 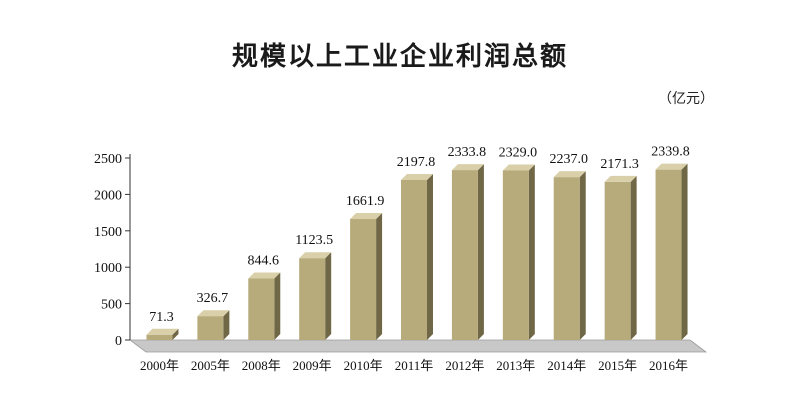 What do you see at coordinates (108, 232) in the screenshot?
I see `y-tick-label: 1500` at bounding box center [108, 232].